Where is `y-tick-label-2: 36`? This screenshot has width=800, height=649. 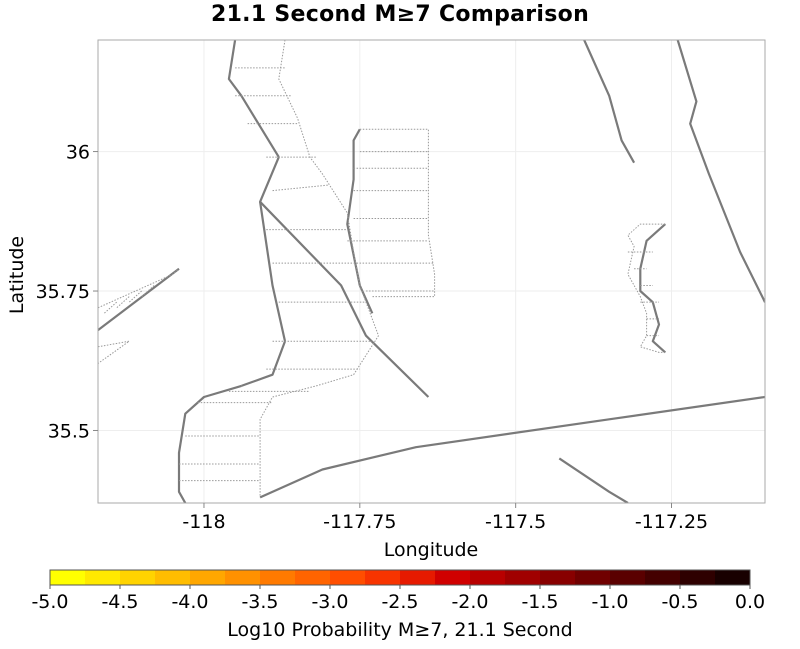
y-tick-label-2: 36 is located at coordinates (78, 153).